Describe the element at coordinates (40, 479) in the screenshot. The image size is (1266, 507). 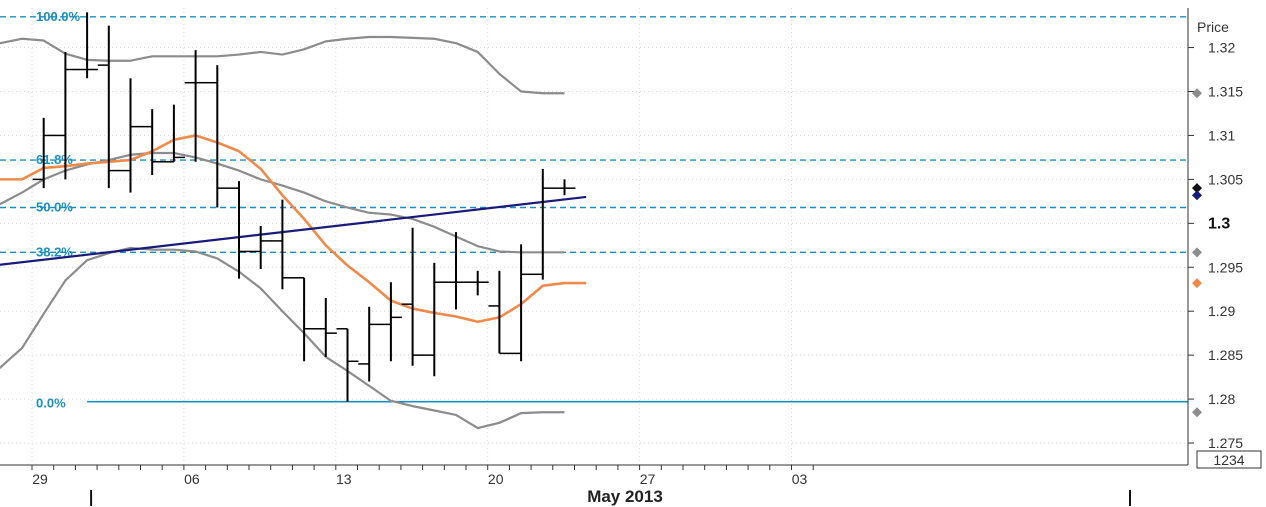
I see `x-tick-label: 29` at that location.